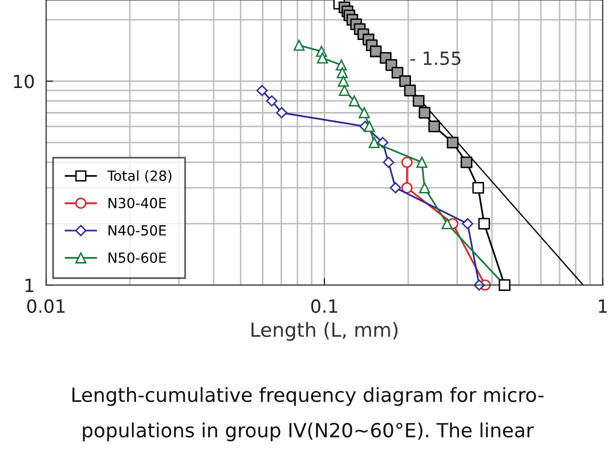 Image resolution: width=615 pixels, height=472 pixels. Describe the element at coordinates (137, 257) in the screenshot. I see `legend-label: N50-60E` at that location.